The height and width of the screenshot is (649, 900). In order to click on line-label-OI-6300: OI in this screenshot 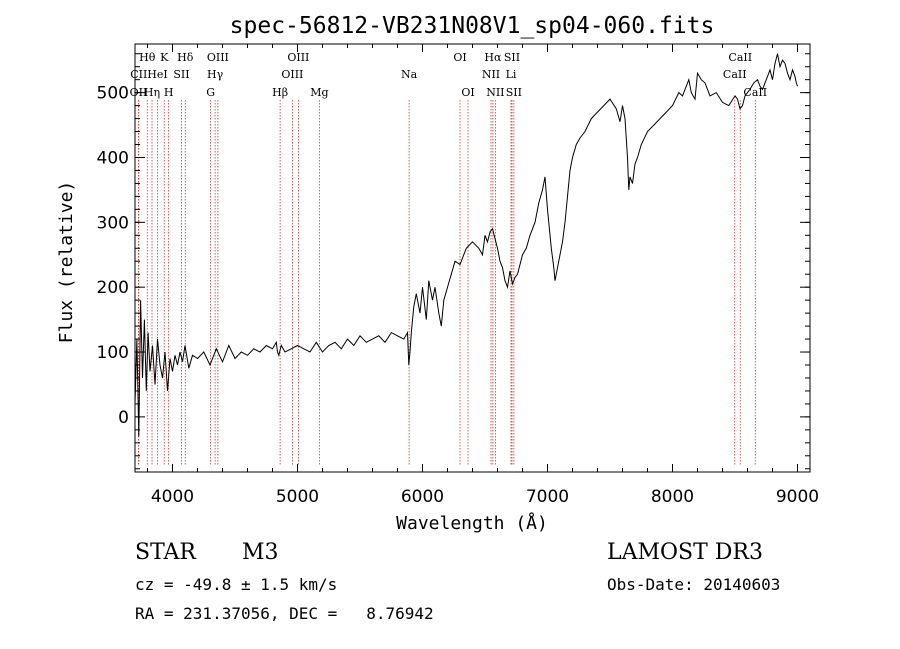, I will do `click(459, 57)`.